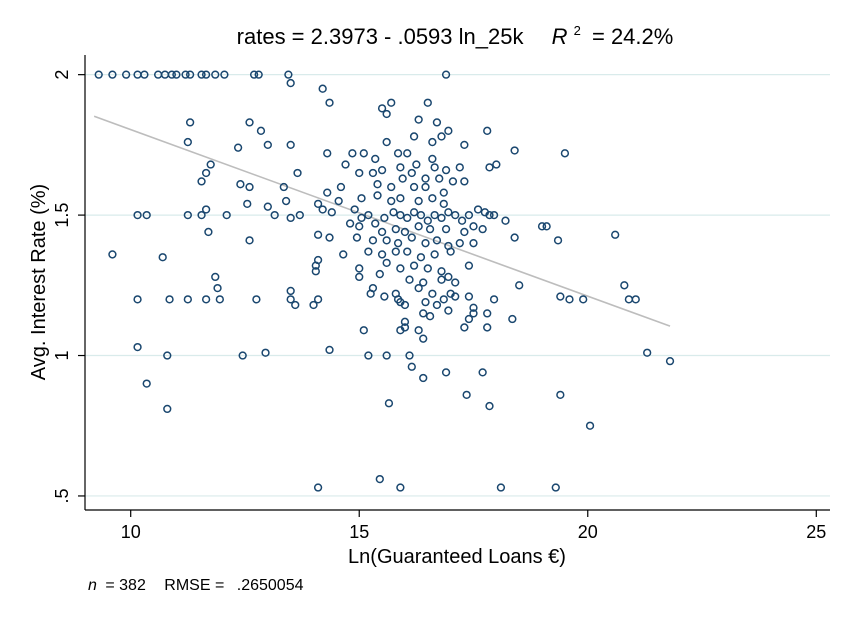 The height and width of the screenshot is (618, 850). Describe the element at coordinates (125, 585) in the screenshot. I see `footnote-n-value: = 382` at that location.